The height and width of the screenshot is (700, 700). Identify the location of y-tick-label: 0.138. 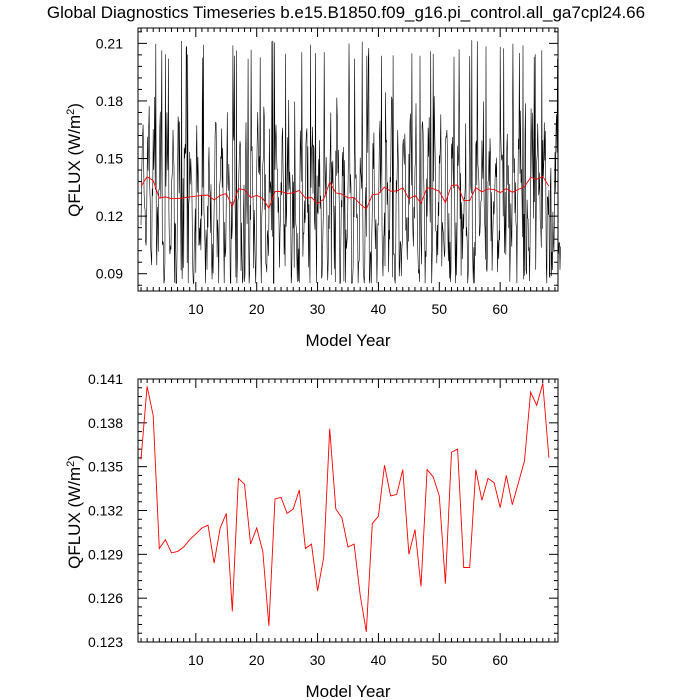
(105, 423).